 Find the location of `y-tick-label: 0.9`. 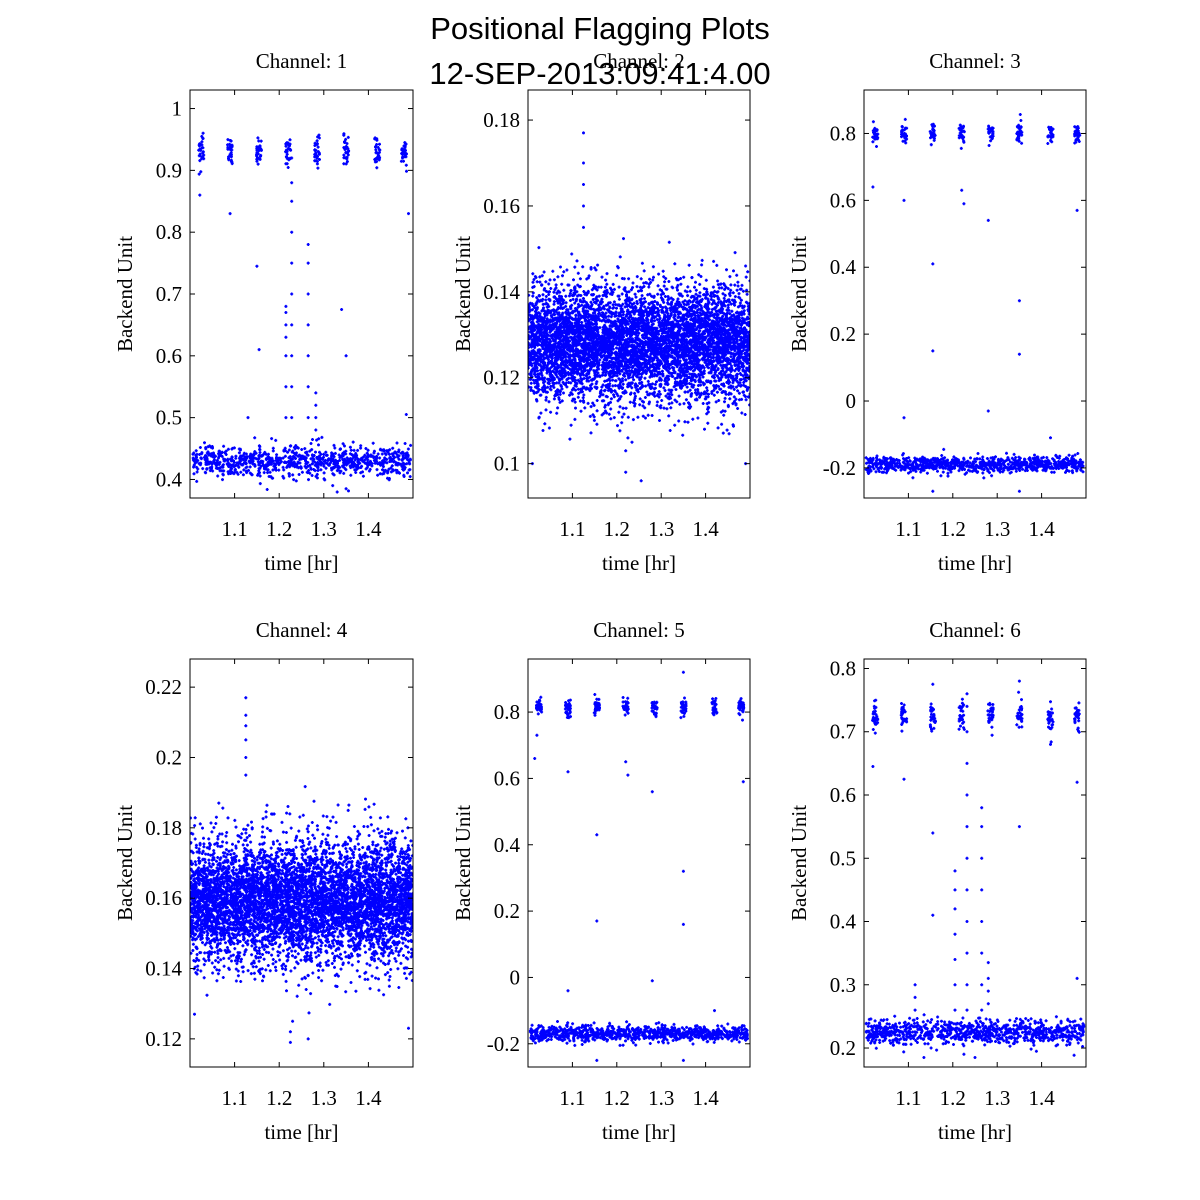

y-tick-label: 0.9 is located at coordinates (169, 170).